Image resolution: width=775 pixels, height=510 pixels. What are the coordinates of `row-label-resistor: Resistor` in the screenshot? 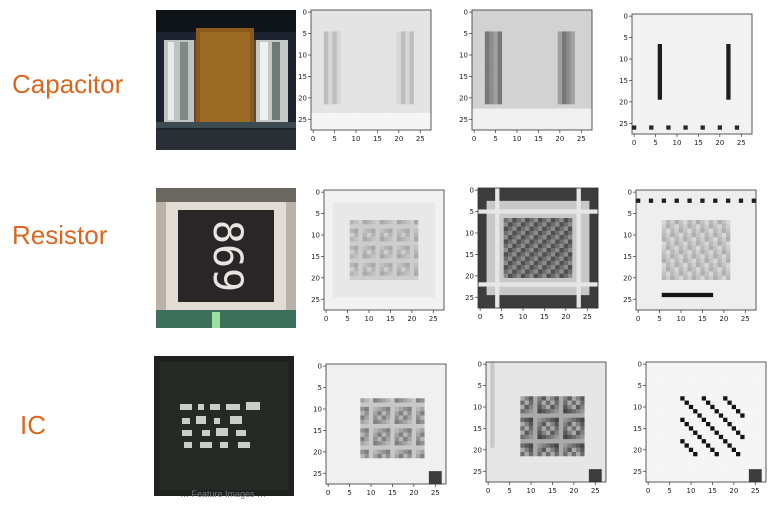 It's located at (59, 235).